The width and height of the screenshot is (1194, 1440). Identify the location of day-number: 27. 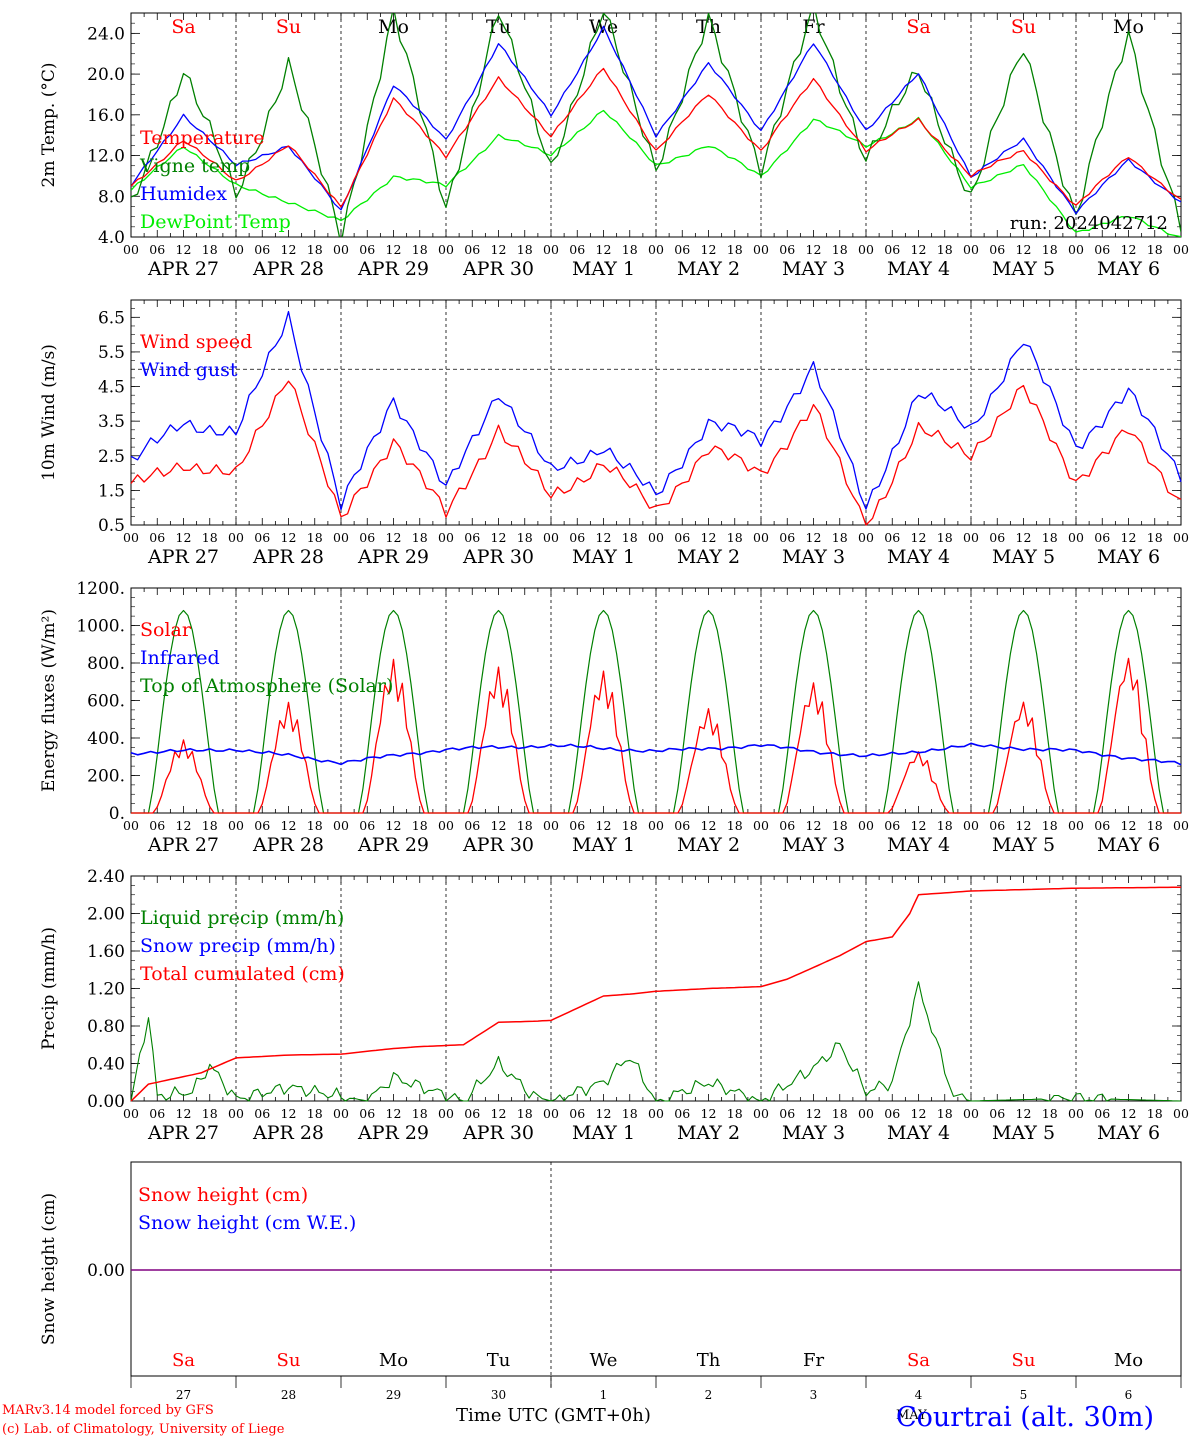
(183, 1395).